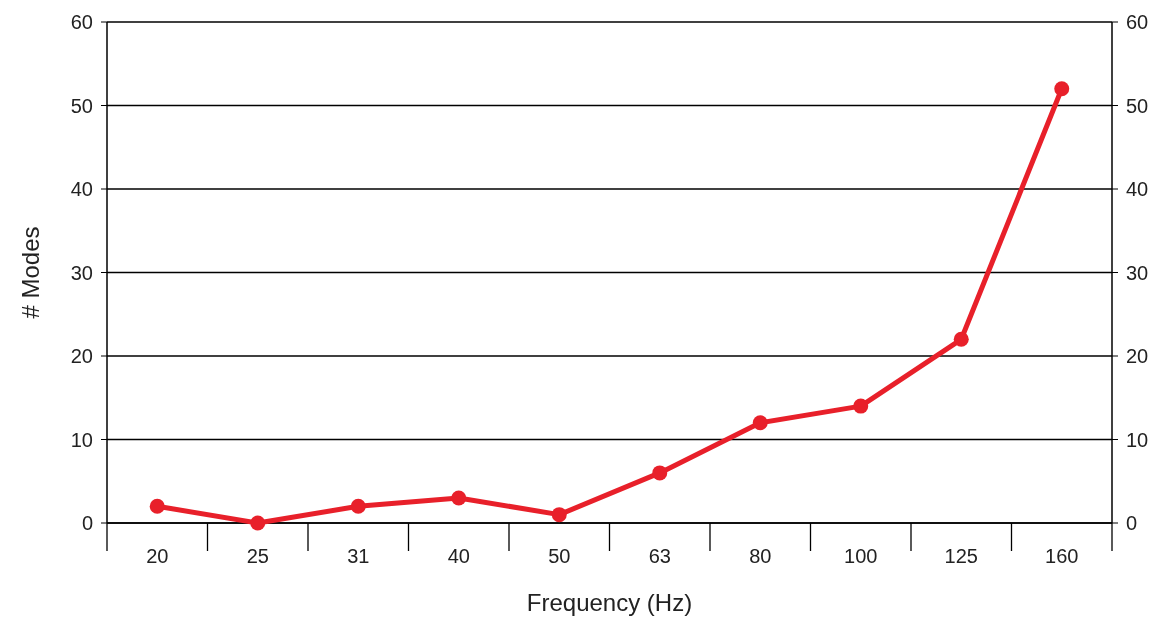 This screenshot has height=618, width=1163. What do you see at coordinates (81, 356) in the screenshot?
I see `y-tick-label: 20` at bounding box center [81, 356].